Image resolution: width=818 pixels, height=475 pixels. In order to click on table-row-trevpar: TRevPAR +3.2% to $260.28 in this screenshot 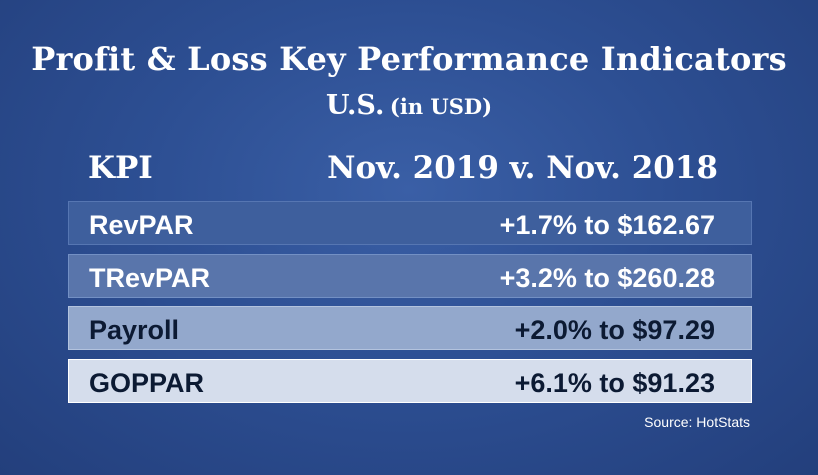, I will do `click(410, 276)`.